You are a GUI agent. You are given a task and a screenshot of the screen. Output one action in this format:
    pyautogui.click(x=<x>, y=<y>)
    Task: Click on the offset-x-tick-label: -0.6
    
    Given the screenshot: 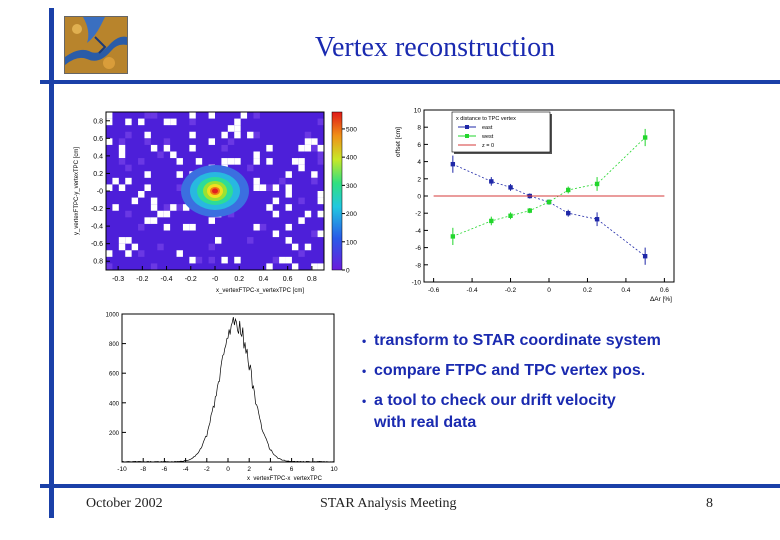 What is the action you would take?
    pyautogui.click(x=434, y=290)
    